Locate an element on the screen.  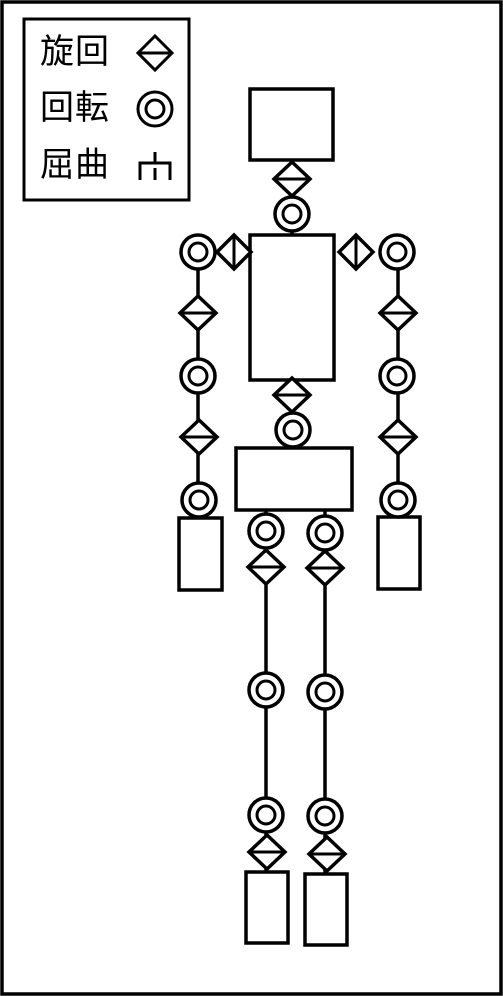
waist-diamond-joint is located at coordinates (292, 395).